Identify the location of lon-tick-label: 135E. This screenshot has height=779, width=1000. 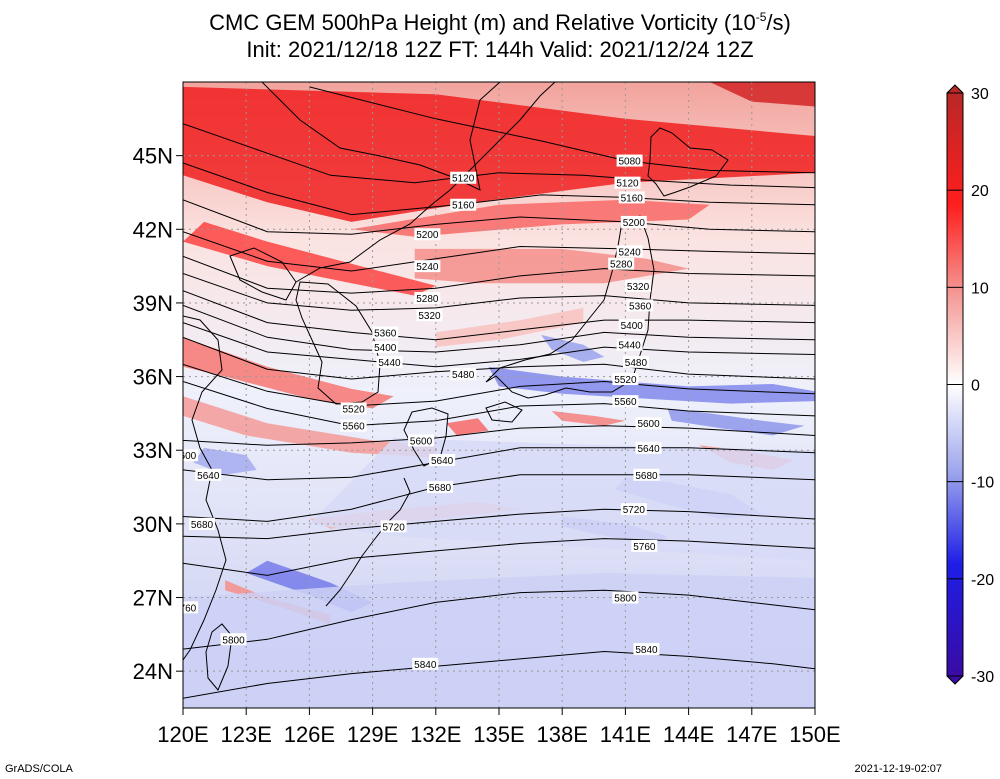
(498, 734).